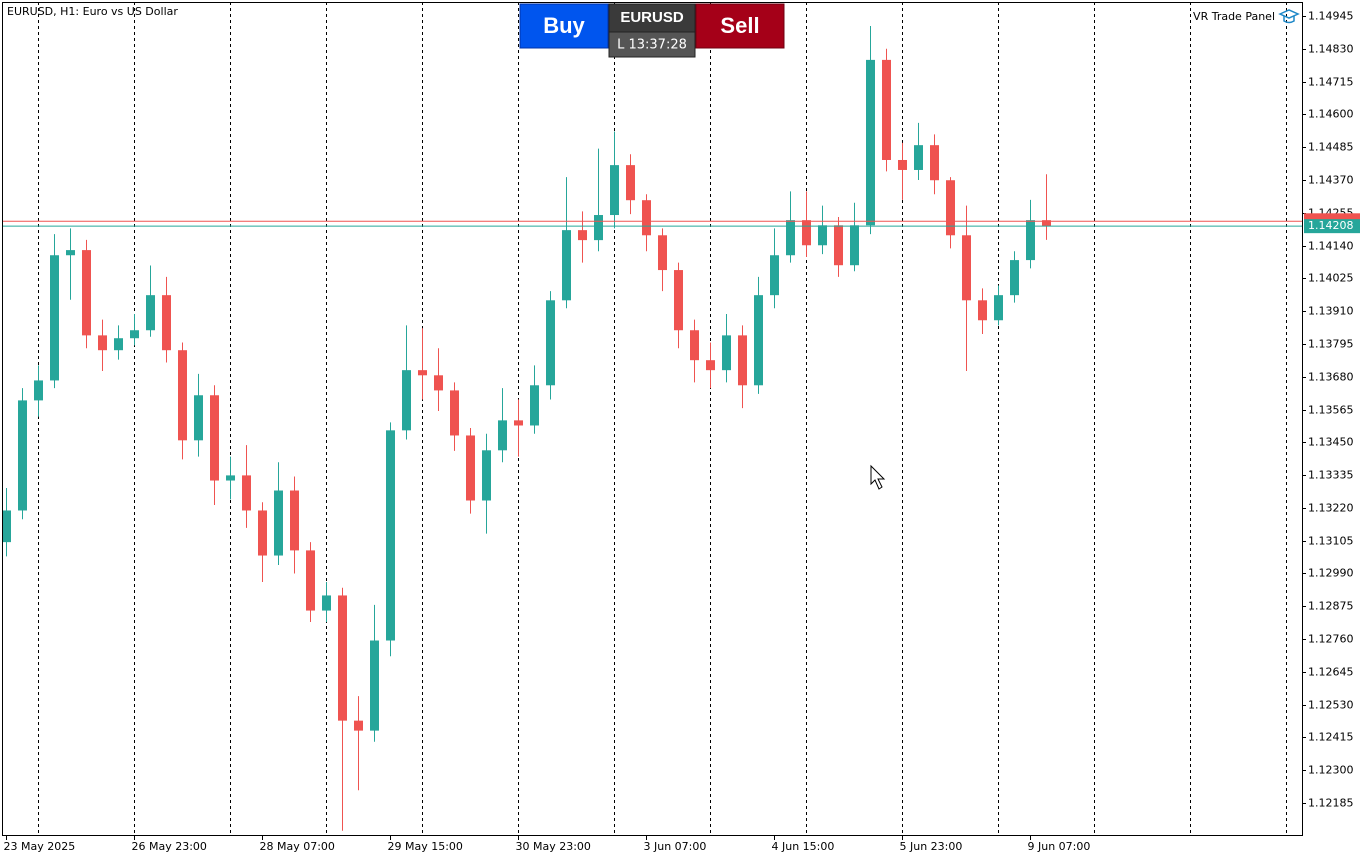 The image size is (1372, 860). What do you see at coordinates (1331, 672) in the screenshot?
I see `y-tick-label: 1.12645` at bounding box center [1331, 672].